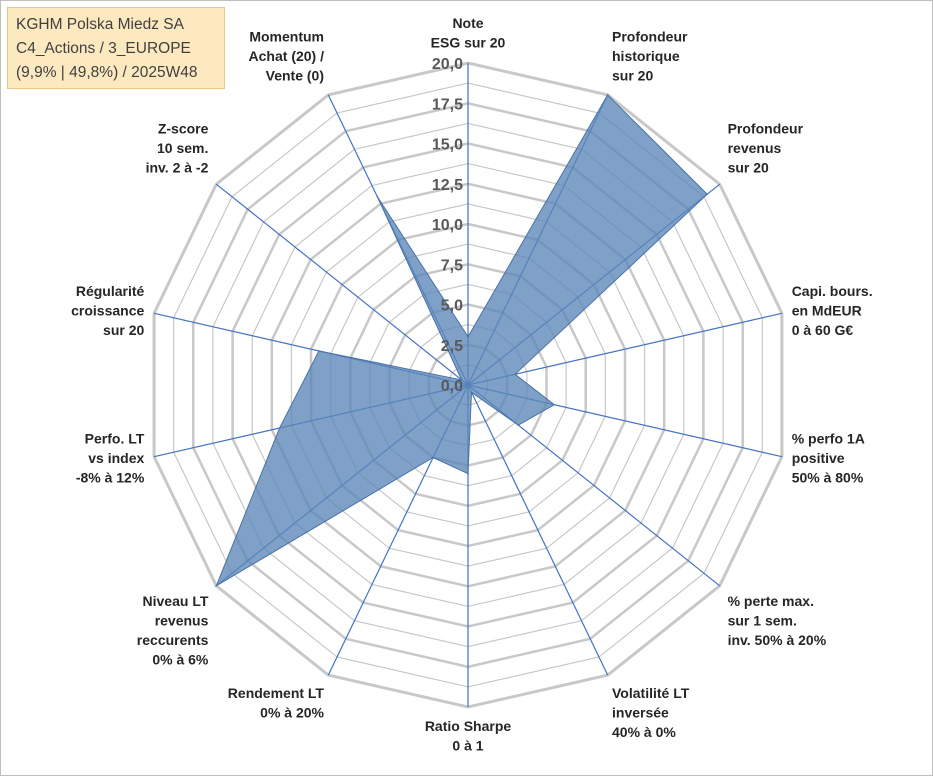 The height and width of the screenshot is (776, 933). I want to click on axis-label-line: ESG sur 20, so click(468, 43).